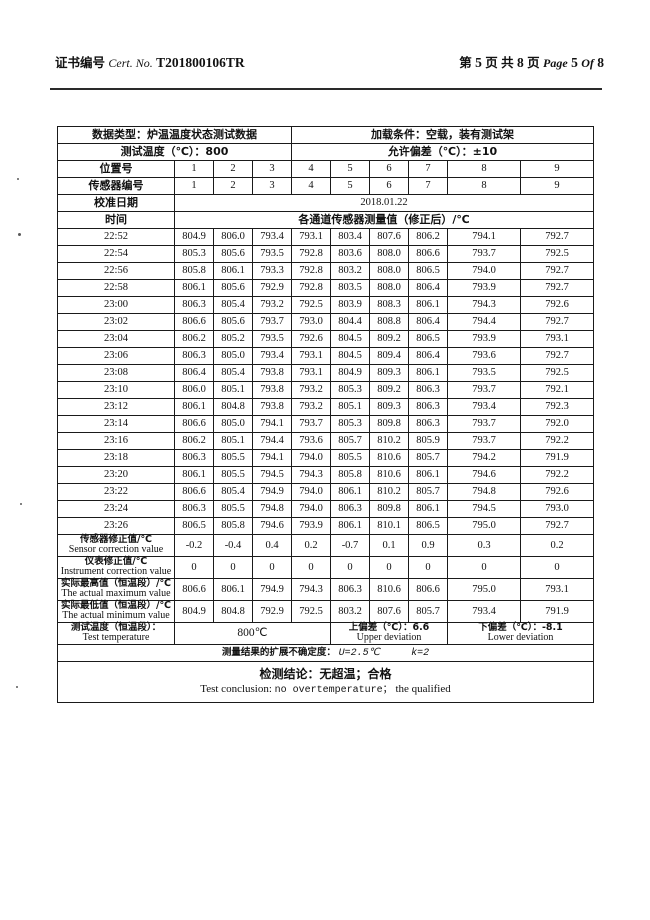 The height and width of the screenshot is (920, 650). I want to click on position-number-cell: 7, so click(428, 169).